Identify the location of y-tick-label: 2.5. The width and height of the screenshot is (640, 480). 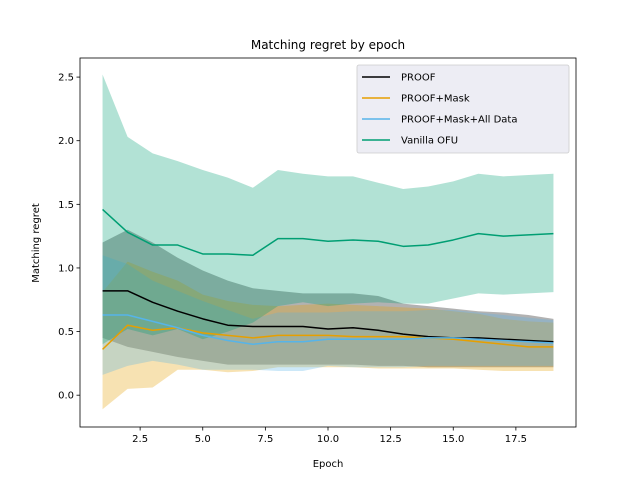
(66, 78).